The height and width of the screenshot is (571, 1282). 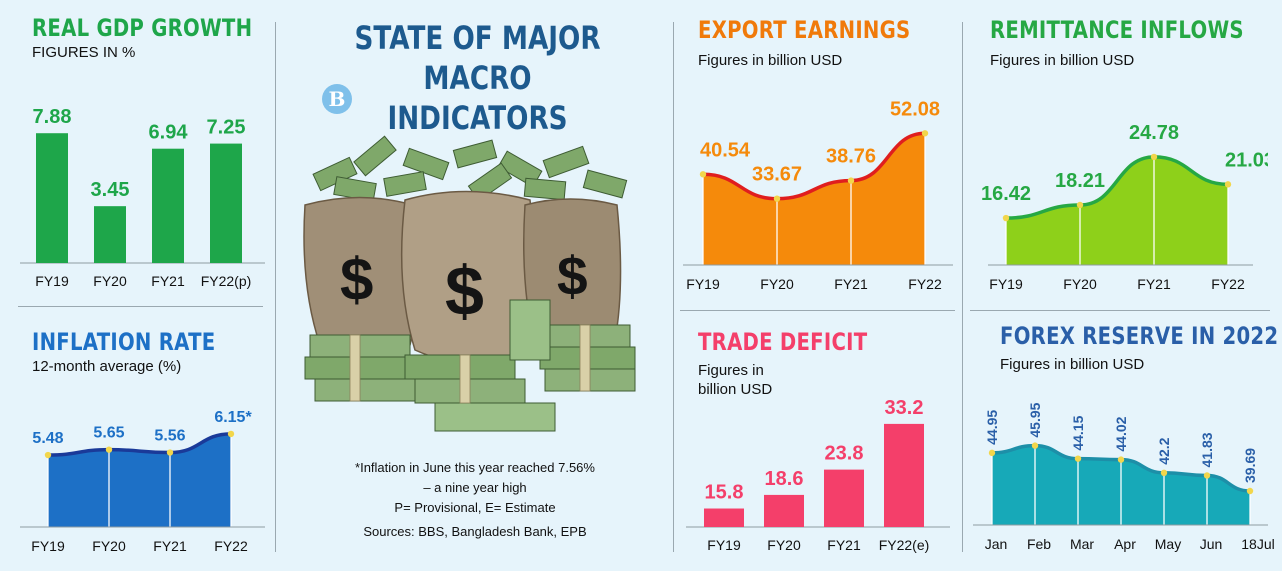 What do you see at coordinates (109, 546) in the screenshot?
I see `tick-label-inflation-1: FY20` at bounding box center [109, 546].